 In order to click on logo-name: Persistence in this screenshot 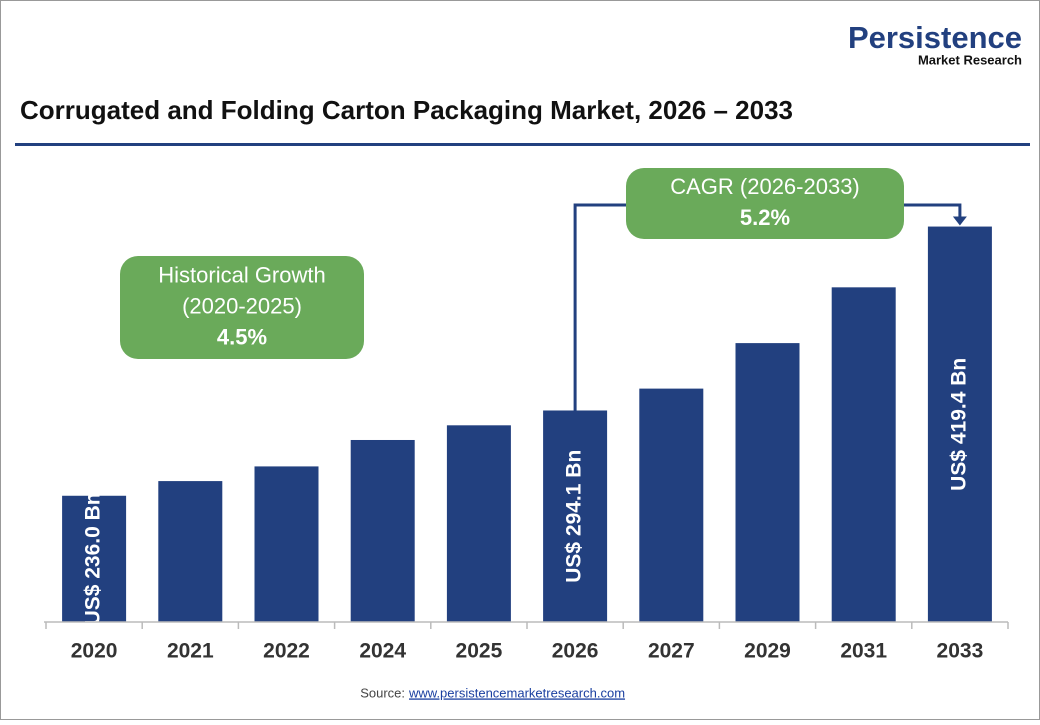, I will do `click(935, 37)`.